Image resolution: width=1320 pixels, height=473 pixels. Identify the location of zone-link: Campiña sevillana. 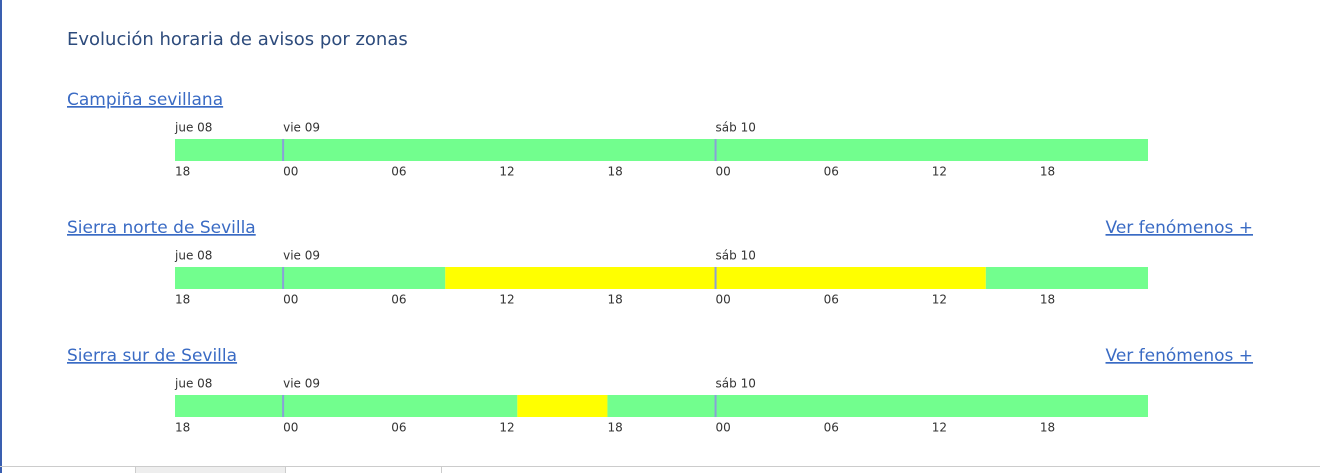
(145, 100).